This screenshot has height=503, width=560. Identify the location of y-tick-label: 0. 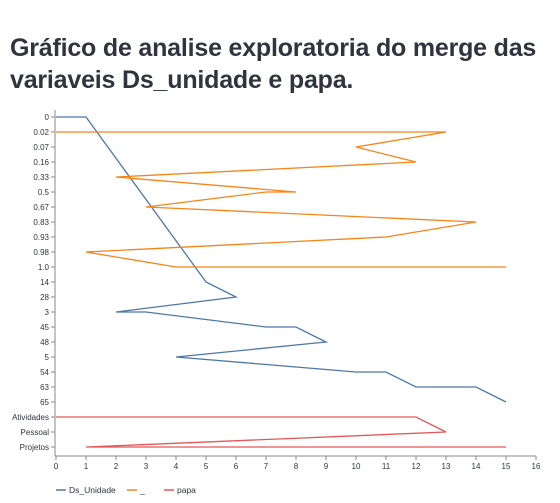
(47, 117).